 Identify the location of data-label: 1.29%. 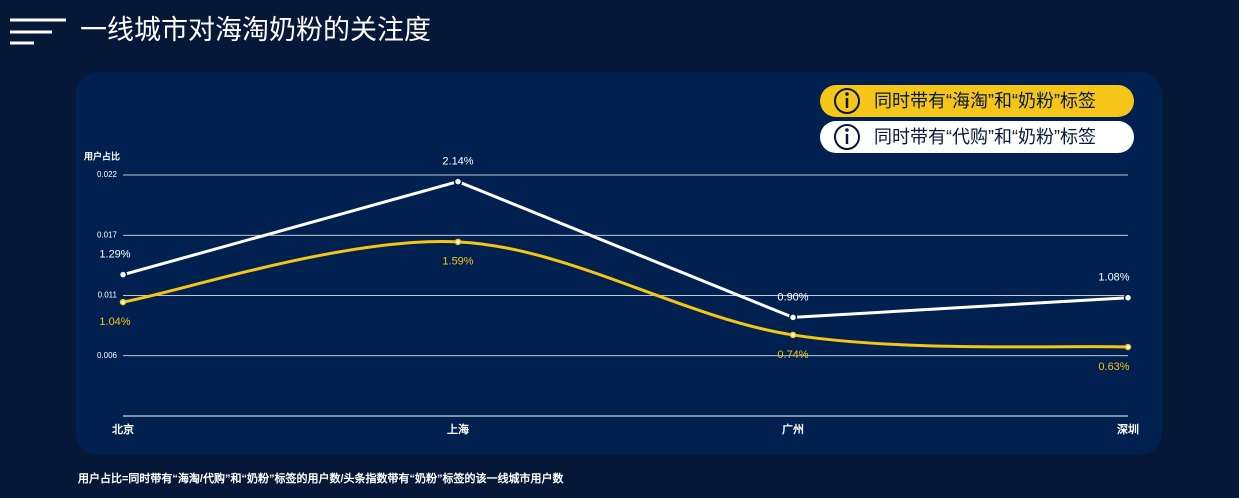
(114, 255).